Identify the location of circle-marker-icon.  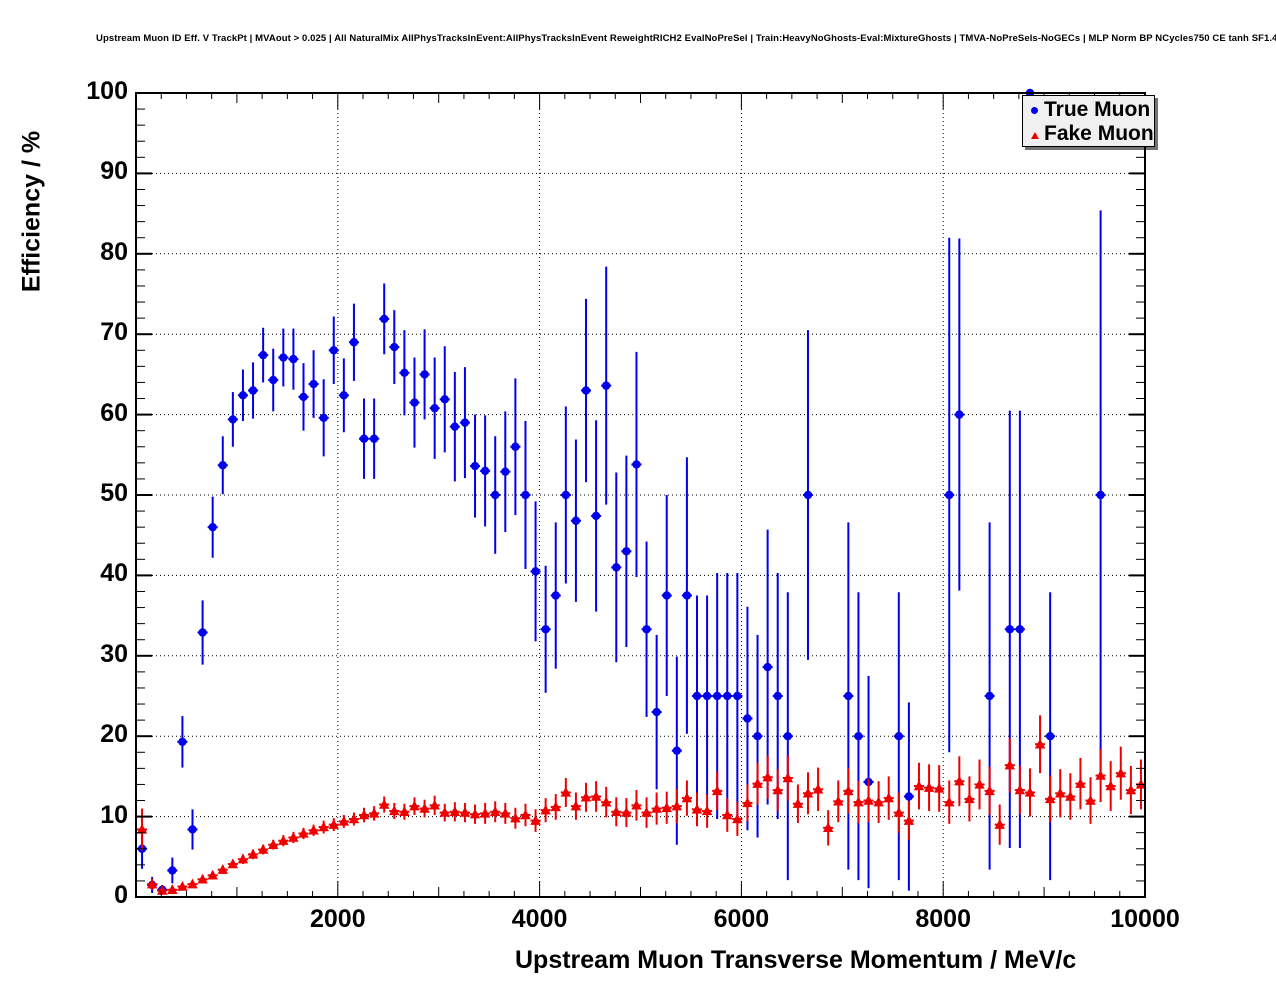
(1034, 110).